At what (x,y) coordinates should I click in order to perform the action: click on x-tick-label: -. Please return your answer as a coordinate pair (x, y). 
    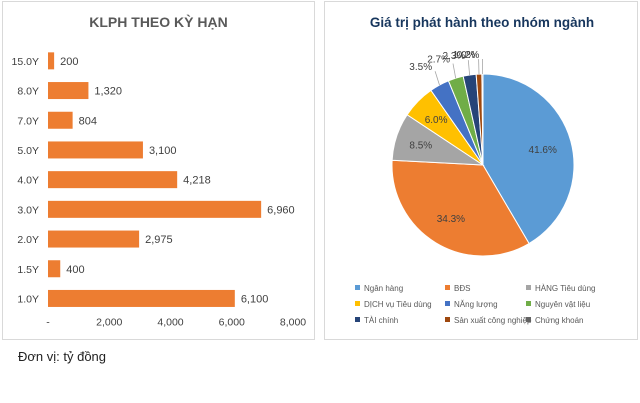
    Looking at the image, I should click on (48, 322).